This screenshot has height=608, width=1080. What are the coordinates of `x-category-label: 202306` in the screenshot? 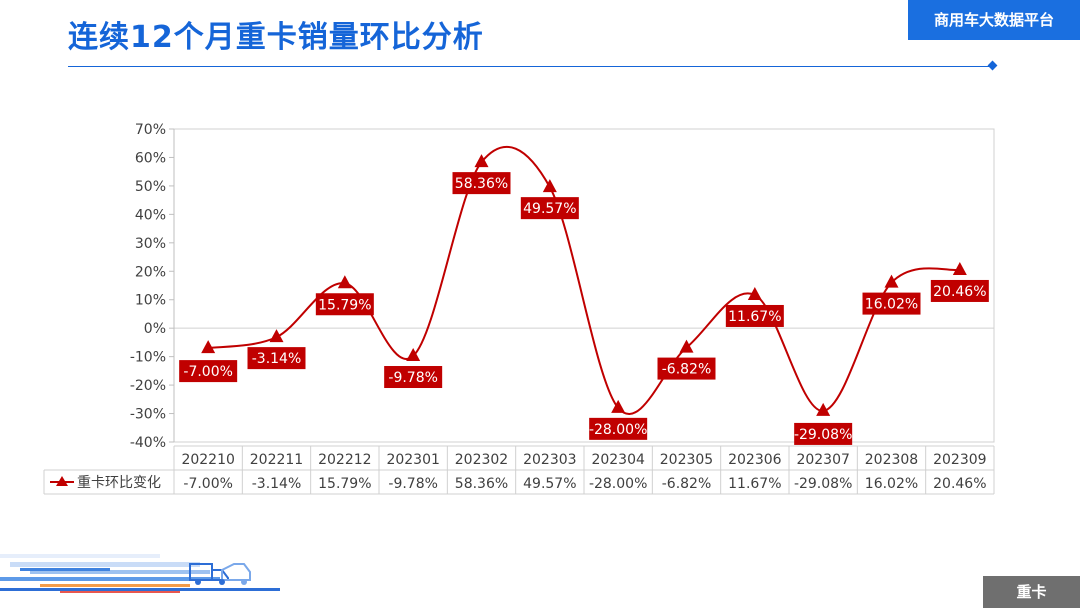 It's located at (755, 460).